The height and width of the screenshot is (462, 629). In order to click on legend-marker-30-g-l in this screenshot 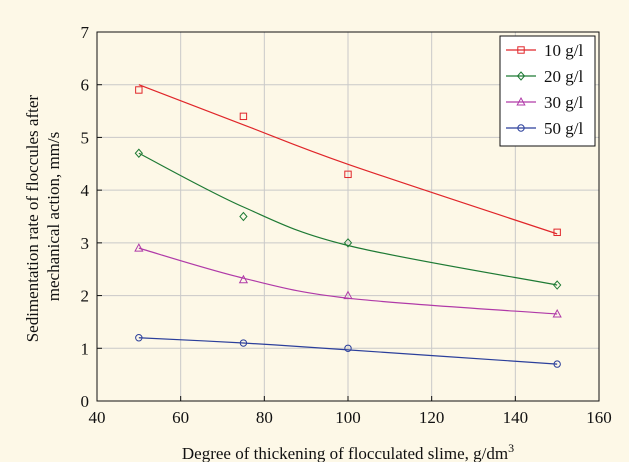, I will do `click(521, 101)`.